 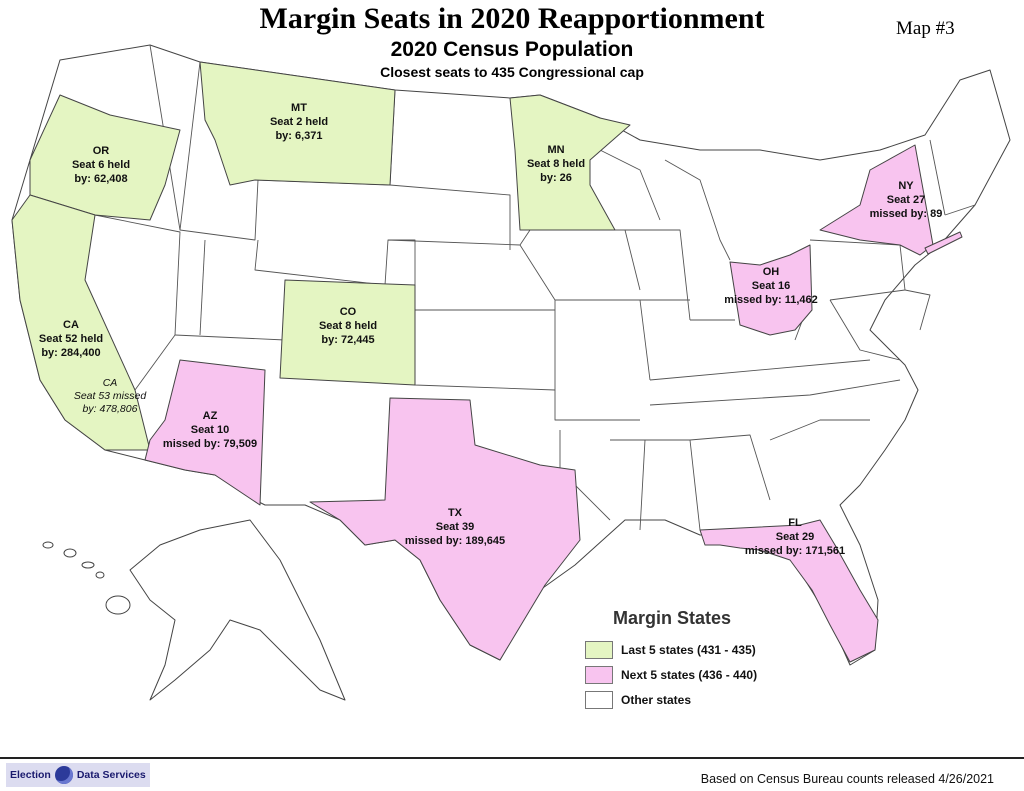 What do you see at coordinates (512, 758) in the screenshot?
I see `footer-divider` at bounding box center [512, 758].